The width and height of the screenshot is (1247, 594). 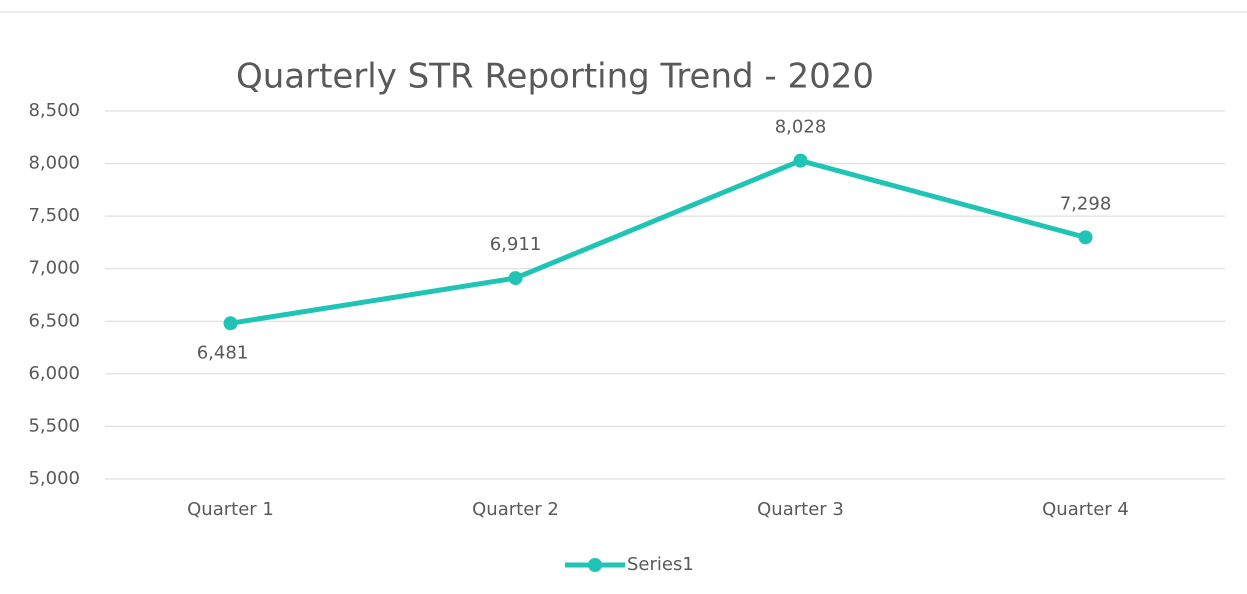 What do you see at coordinates (54, 478) in the screenshot?
I see `y-tick-label: 5,000` at bounding box center [54, 478].